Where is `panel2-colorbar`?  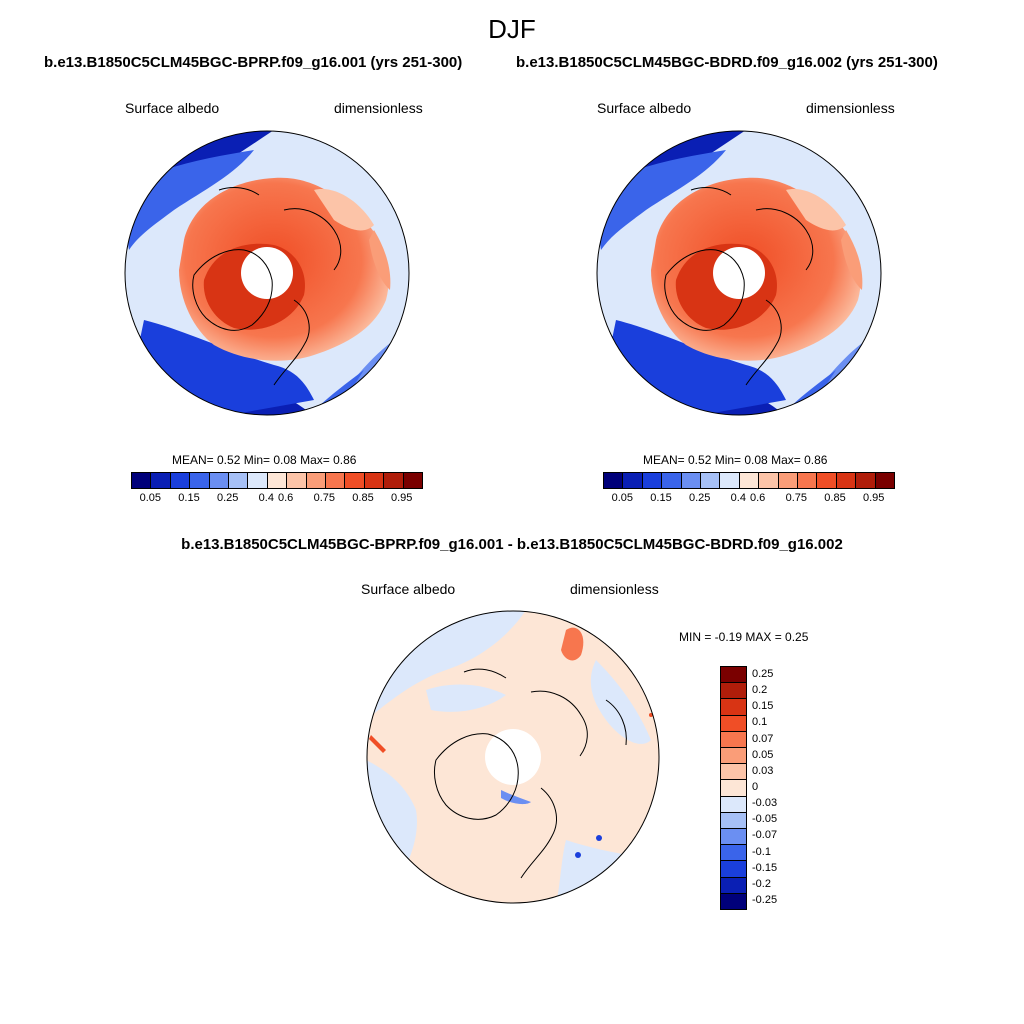
panel2-colorbar is located at coordinates (749, 480).